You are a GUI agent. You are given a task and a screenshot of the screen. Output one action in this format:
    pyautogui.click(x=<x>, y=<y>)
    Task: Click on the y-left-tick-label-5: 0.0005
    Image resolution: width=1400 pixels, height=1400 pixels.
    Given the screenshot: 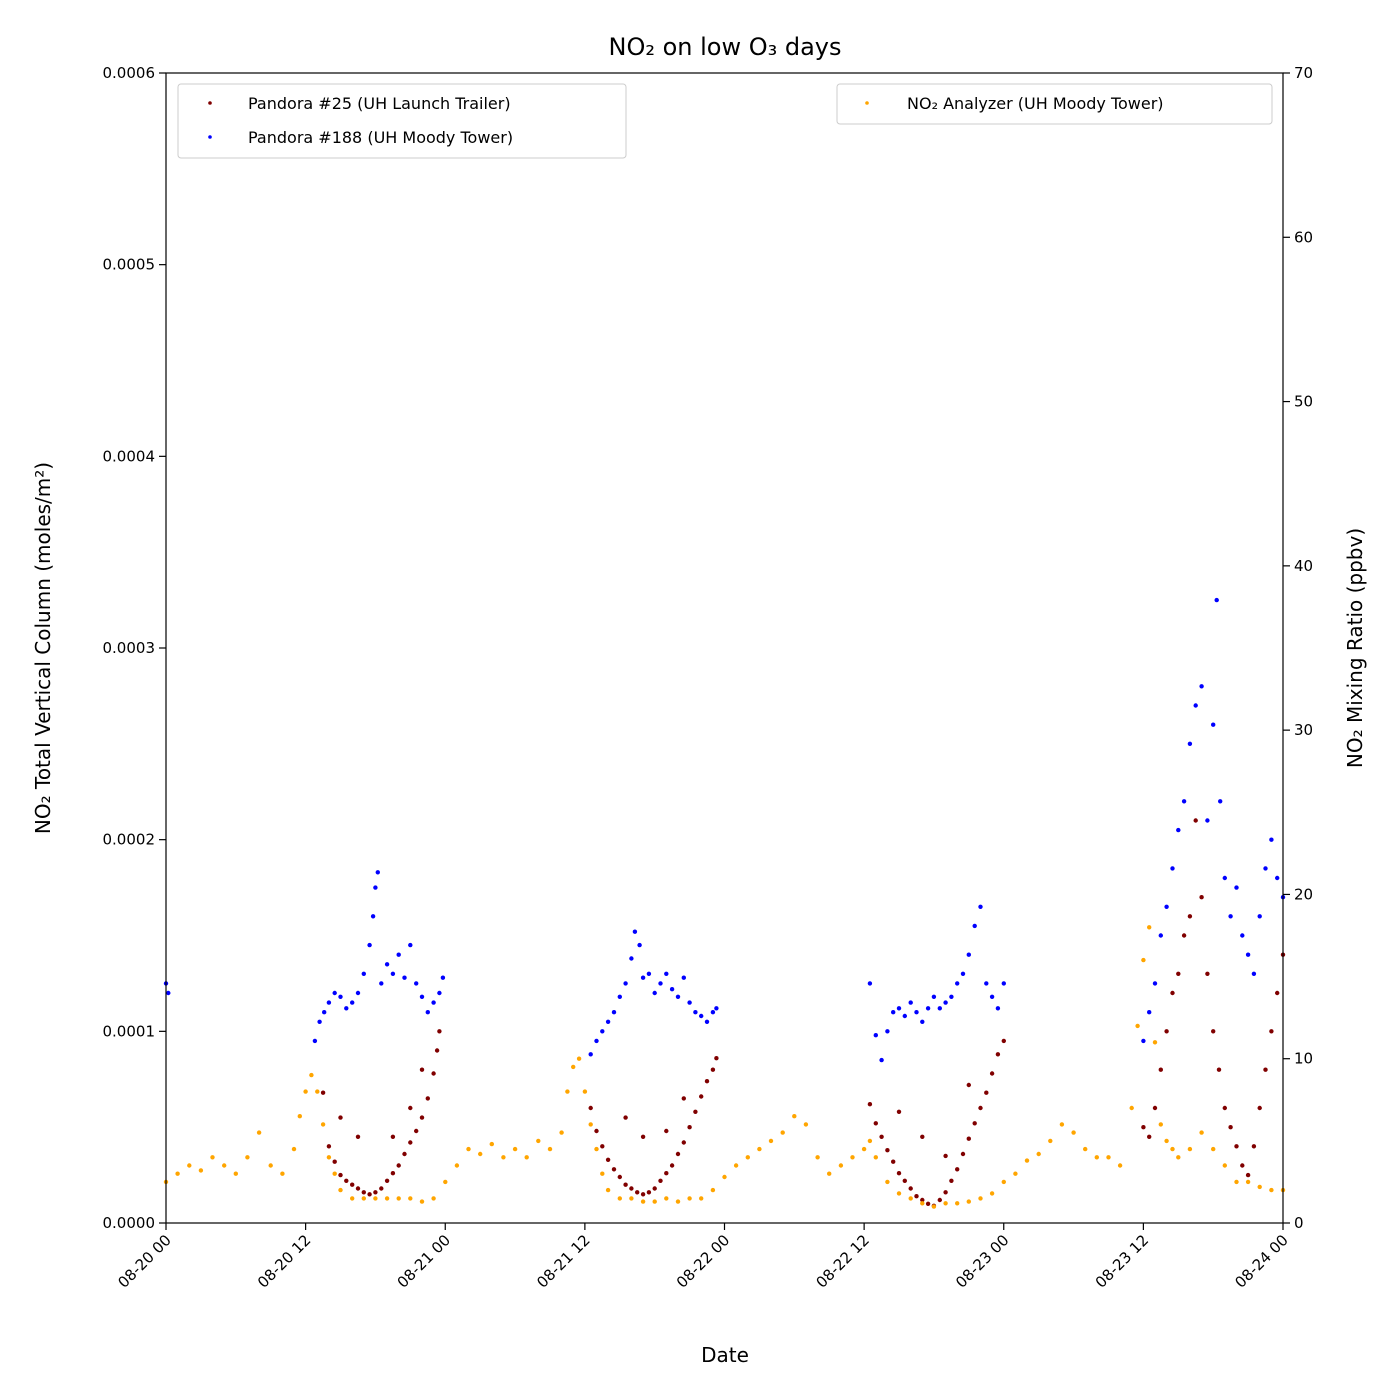 What is the action you would take?
    pyautogui.click(x=129, y=265)
    